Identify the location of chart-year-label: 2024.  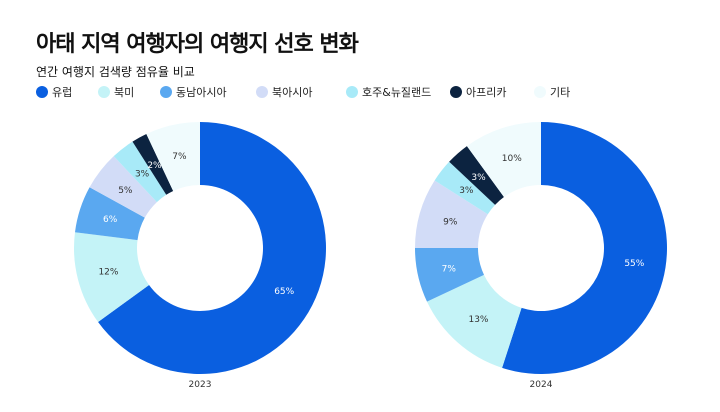
(541, 385).